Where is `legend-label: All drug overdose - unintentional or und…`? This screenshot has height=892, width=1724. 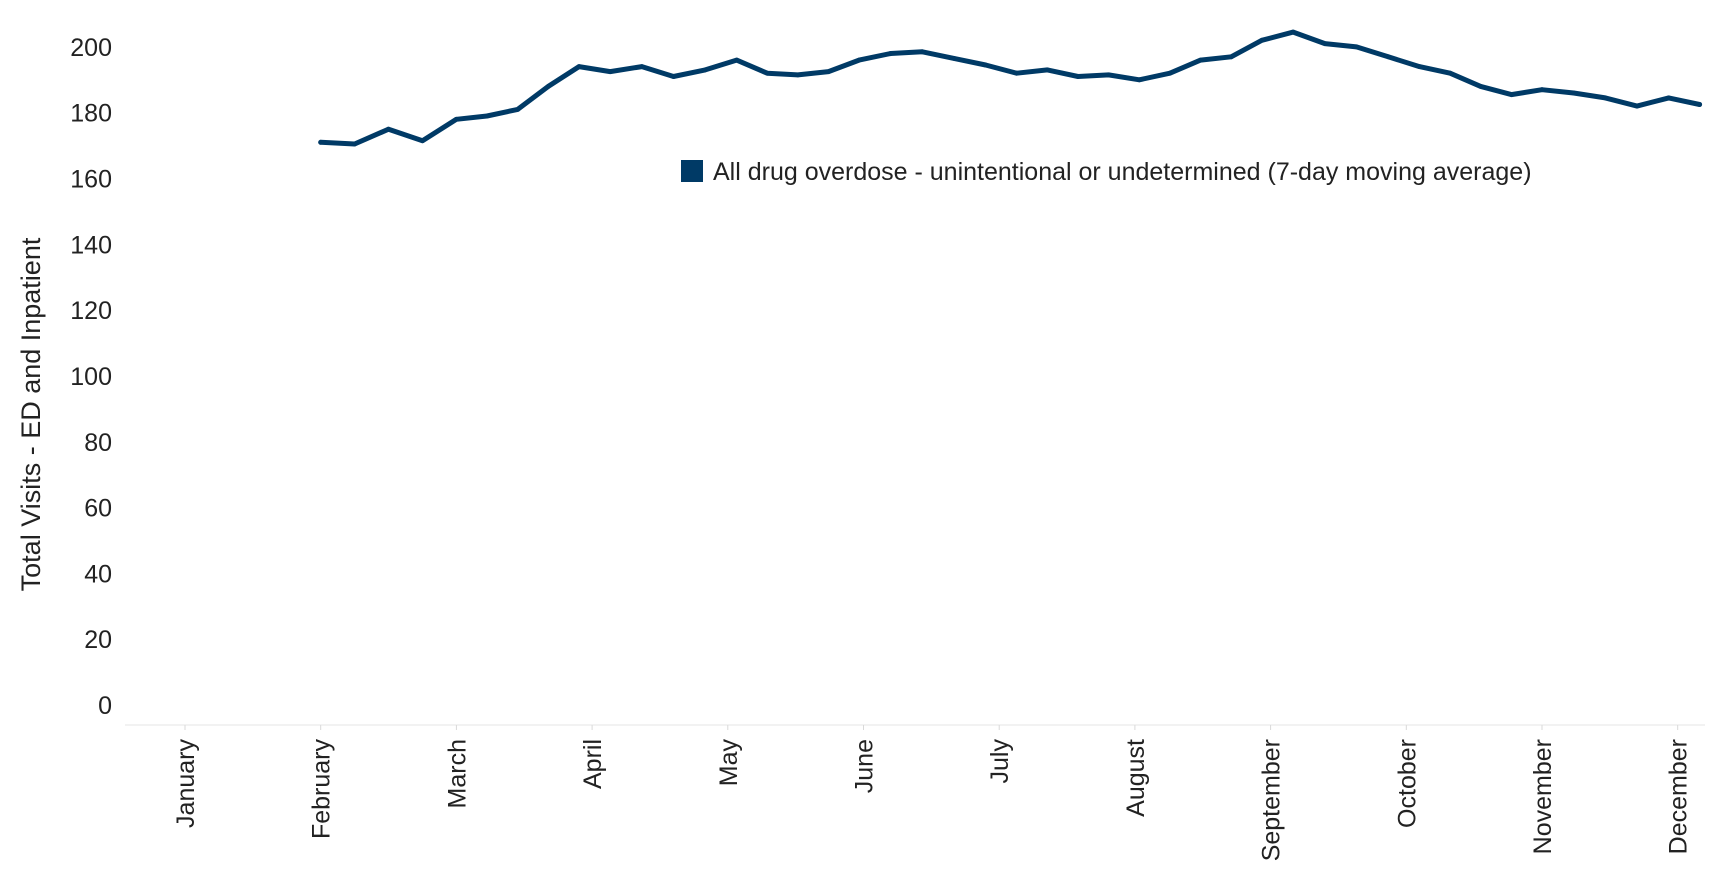 legend-label: All drug overdose - unintentional or und… is located at coordinates (1122, 172).